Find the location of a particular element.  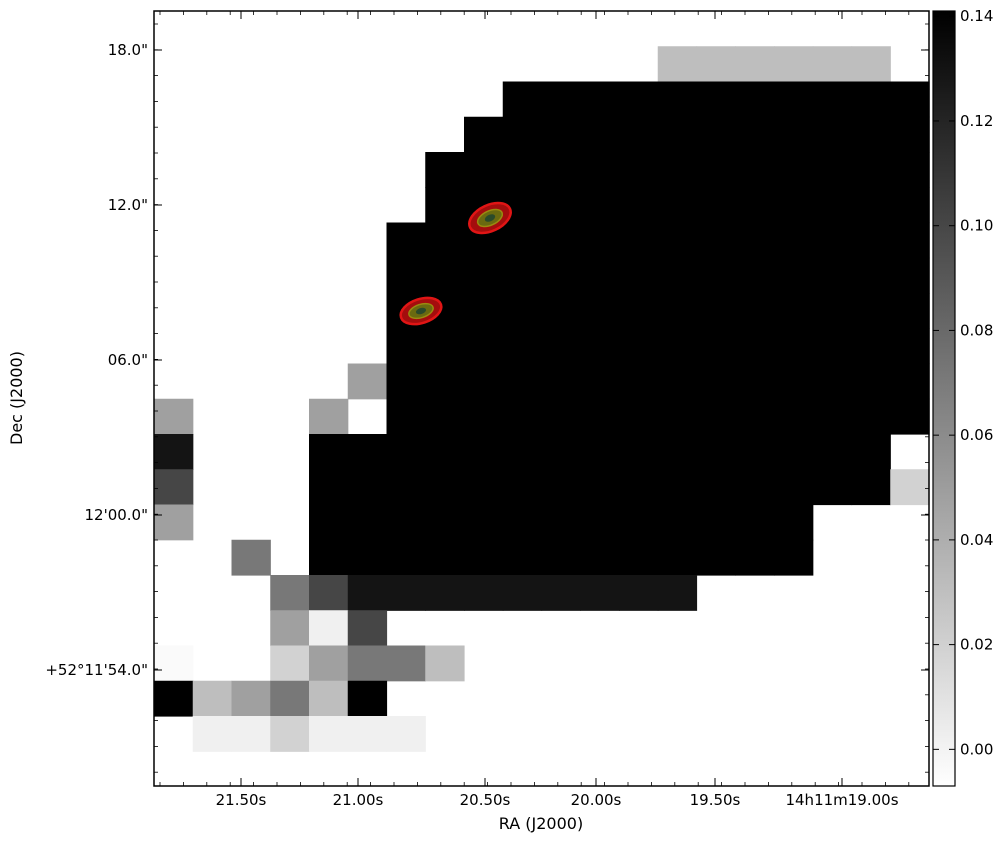

colorbar-tick-label: 0.14 is located at coordinates (976, 16).